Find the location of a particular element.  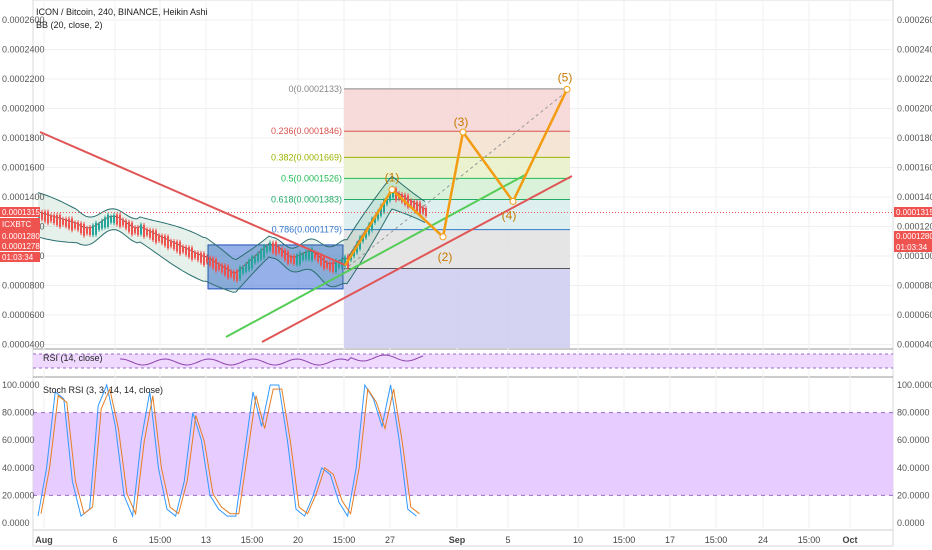

right-price-tags: 0.0001315 0.0001280 0.0001278 01:03:34 is located at coordinates (913, 229).